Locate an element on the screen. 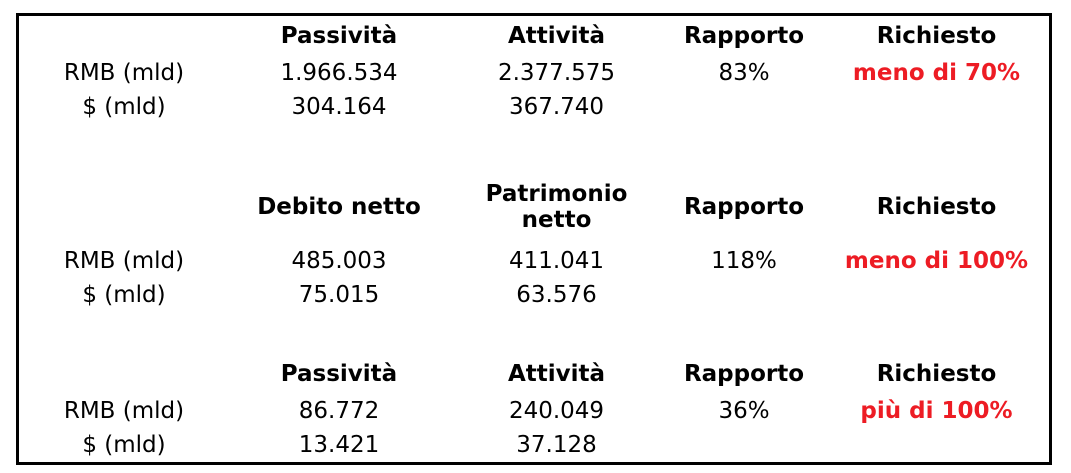 This screenshot has height=473, width=1071. value-cell: 240.049 is located at coordinates (556, 410).